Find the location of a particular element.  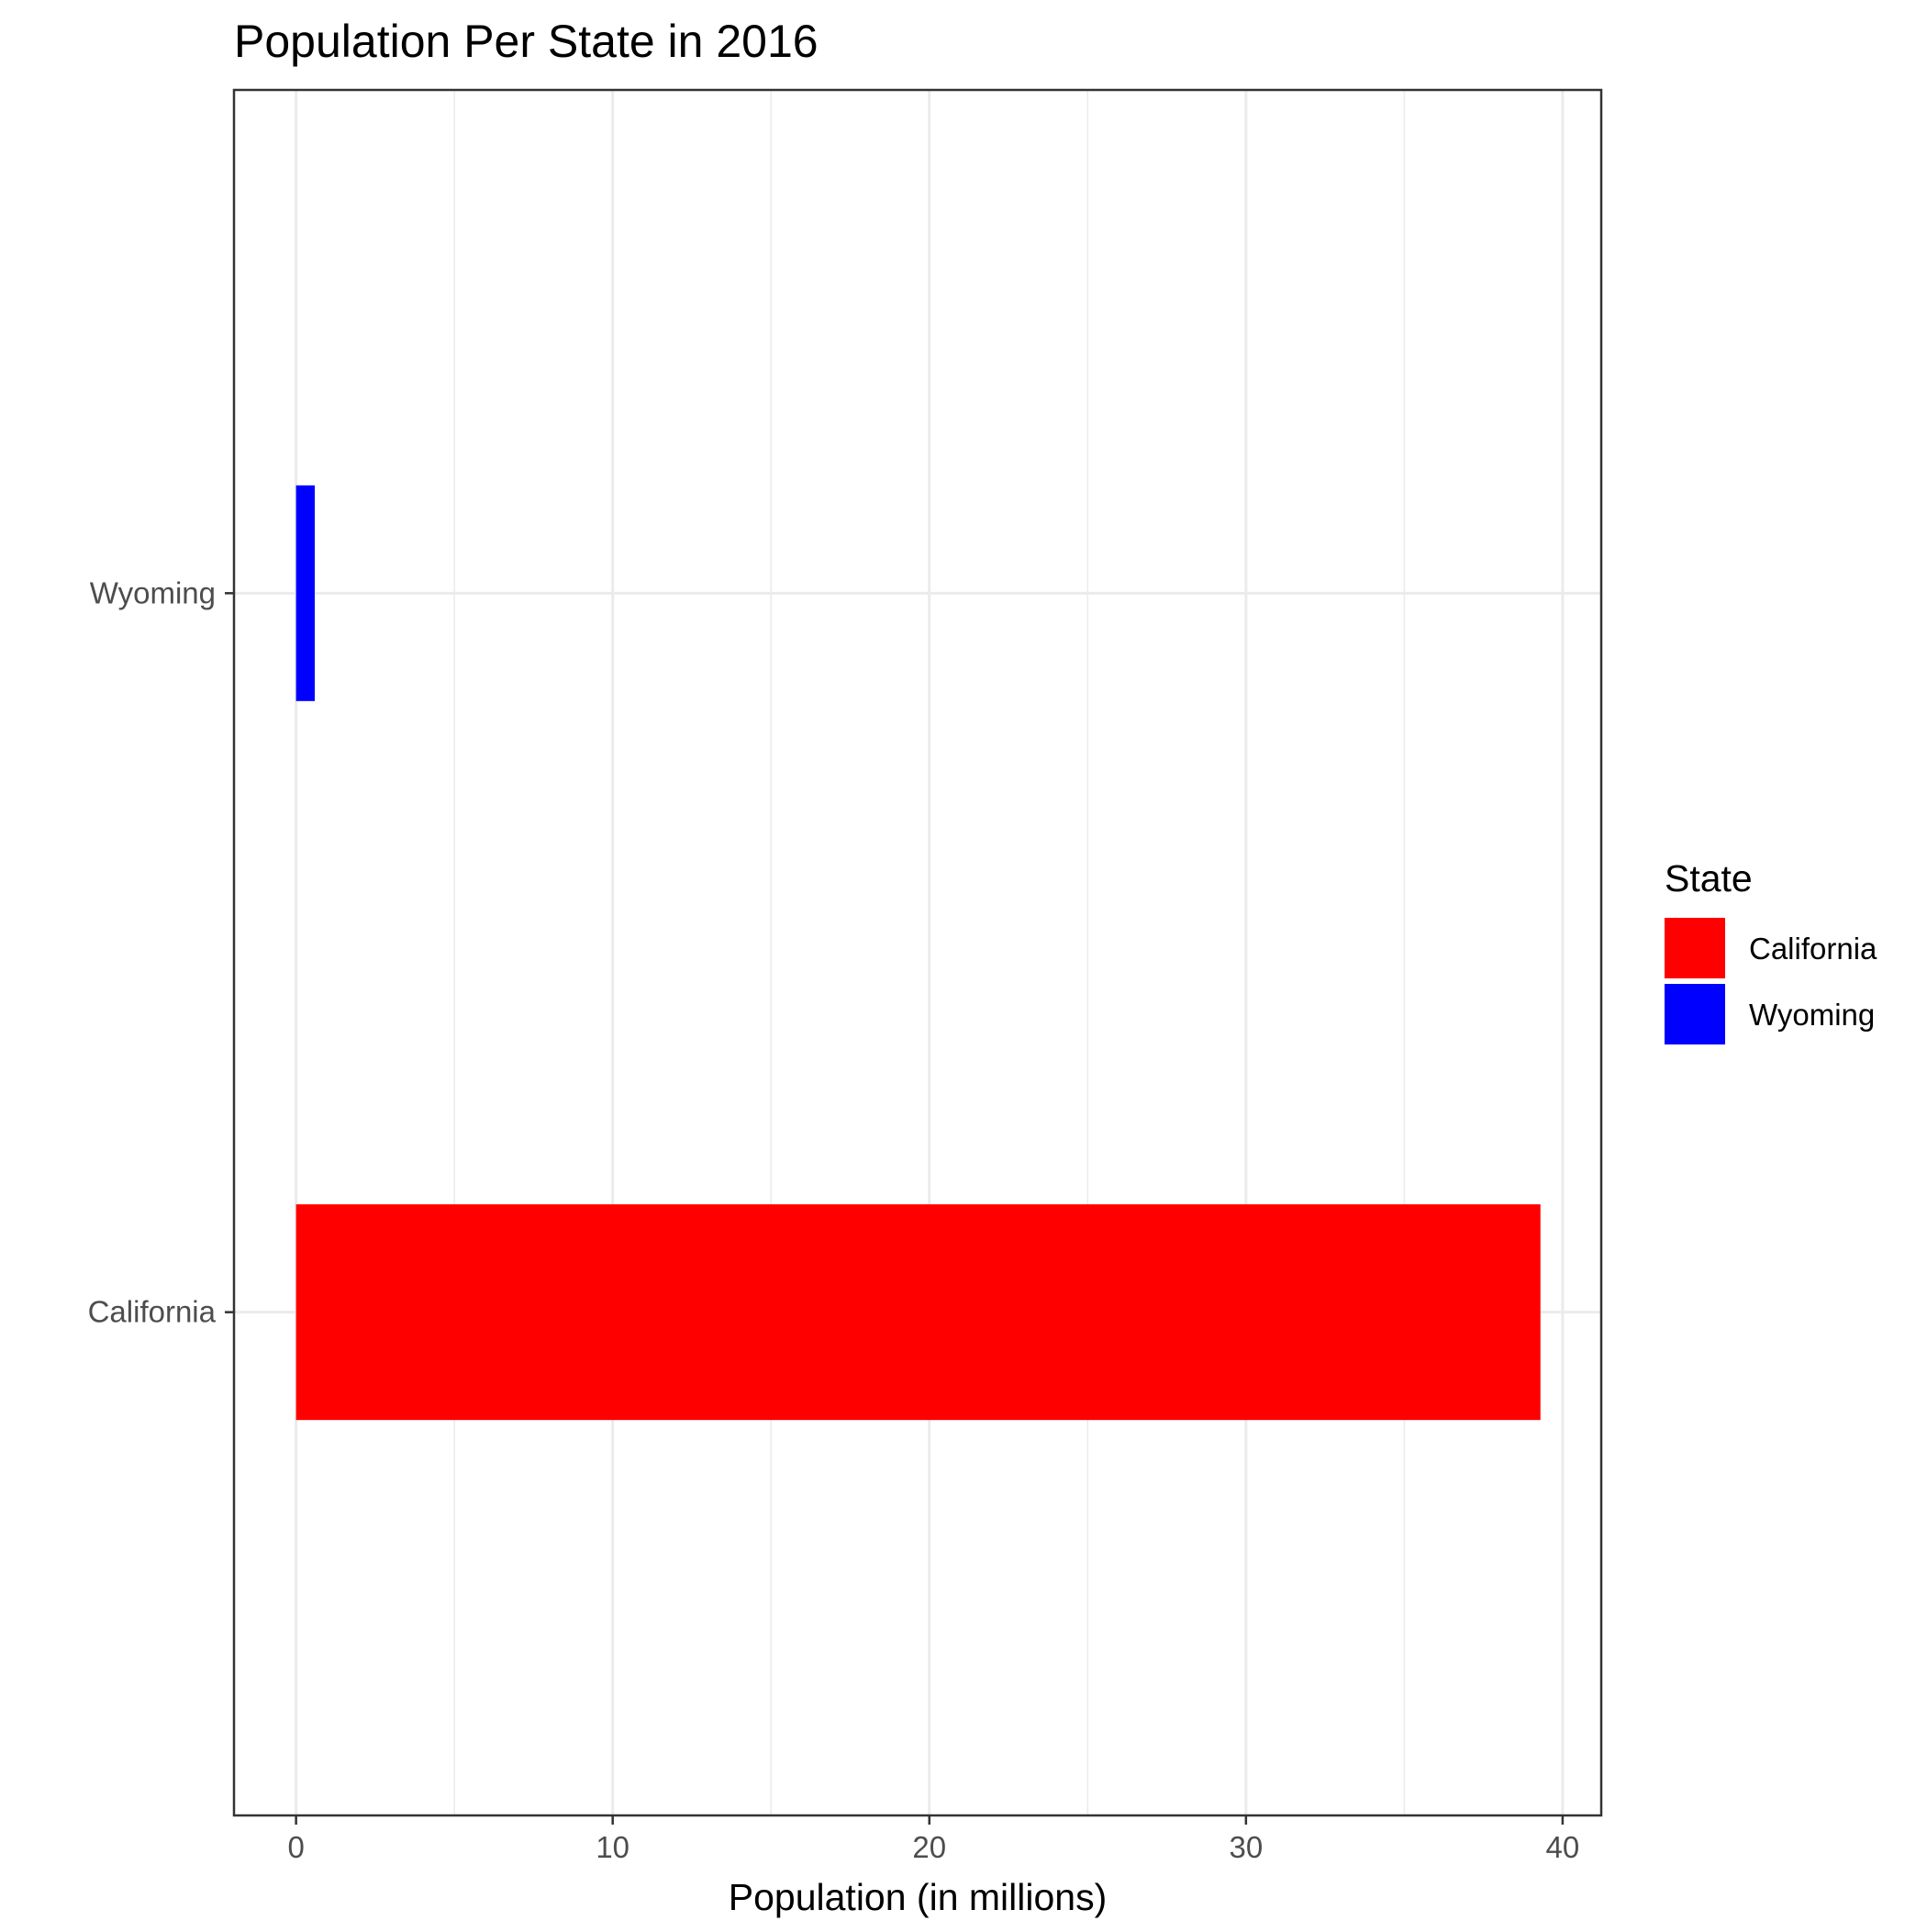

x-tick-label: 0 is located at coordinates (295, 1847).